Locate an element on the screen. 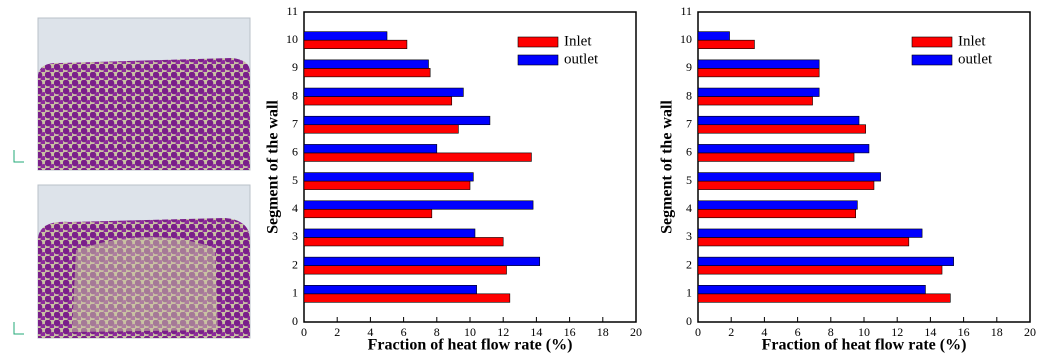 Image resolution: width=1039 pixels, height=357 pixels. render-bottom is located at coordinates (132, 261).